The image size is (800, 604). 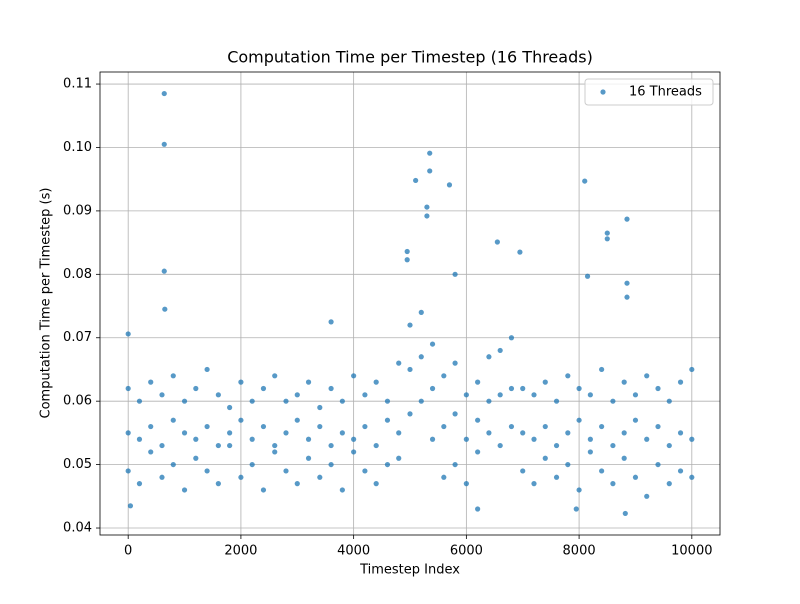 I want to click on y-tick-label: 0.07, so click(x=77, y=337).